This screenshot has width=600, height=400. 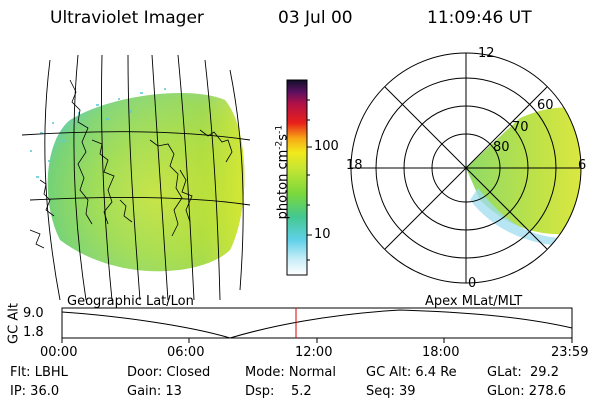 I want to click on colorbar-tick-10: 10, so click(x=322, y=234).